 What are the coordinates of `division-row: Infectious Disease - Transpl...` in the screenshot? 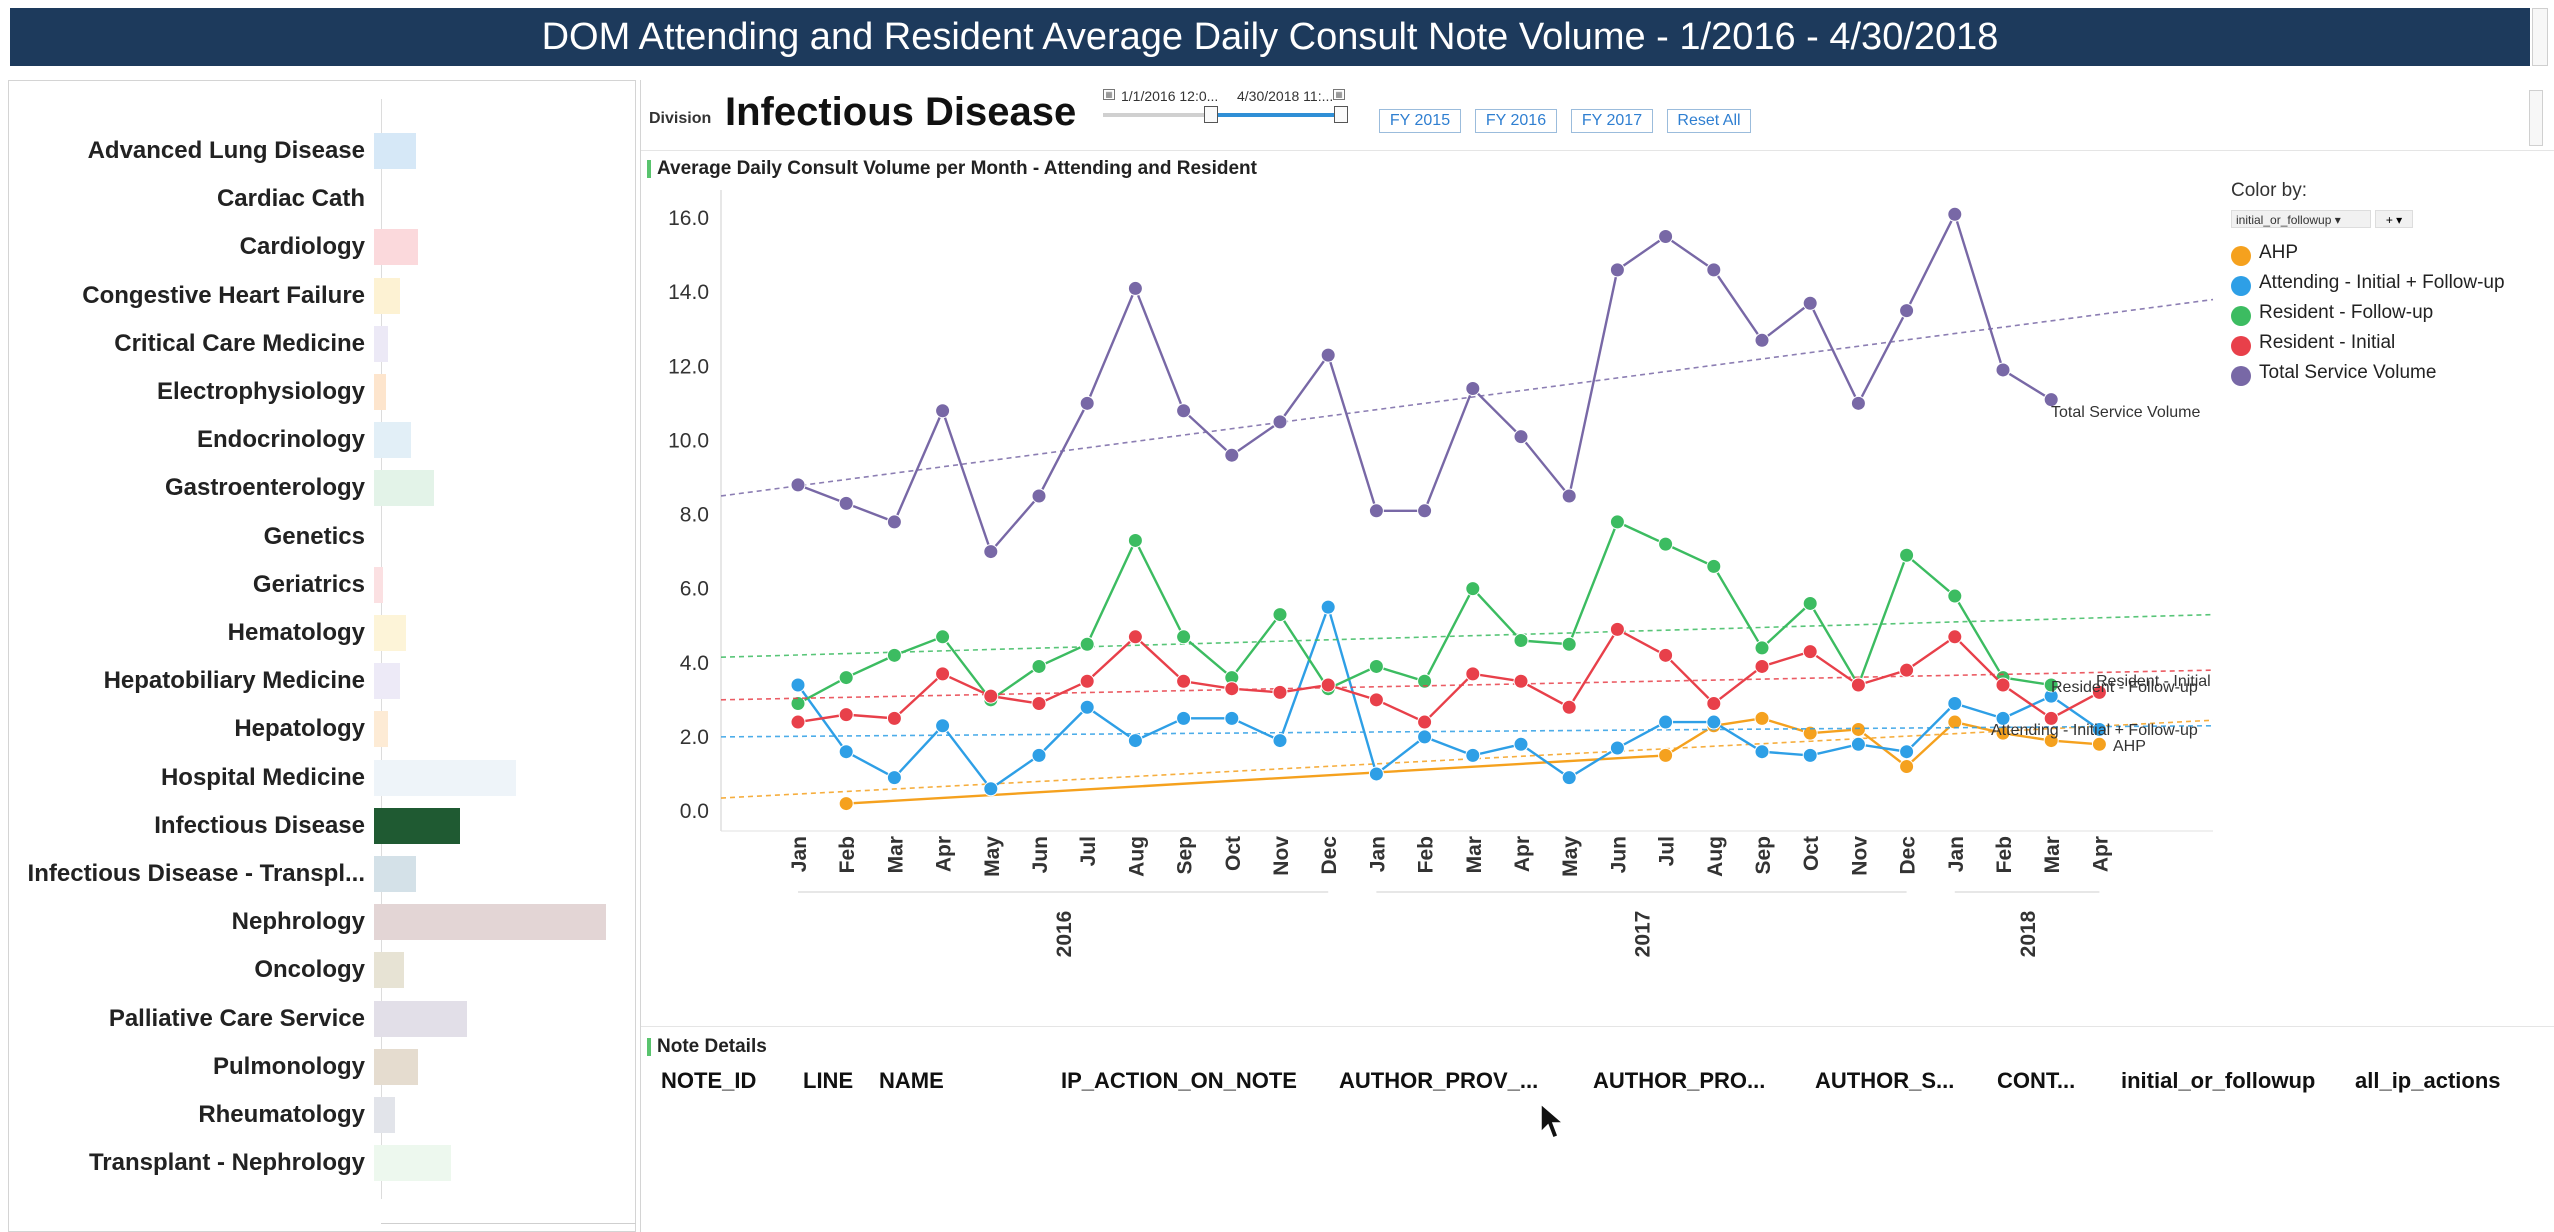 It's located at (319, 874).